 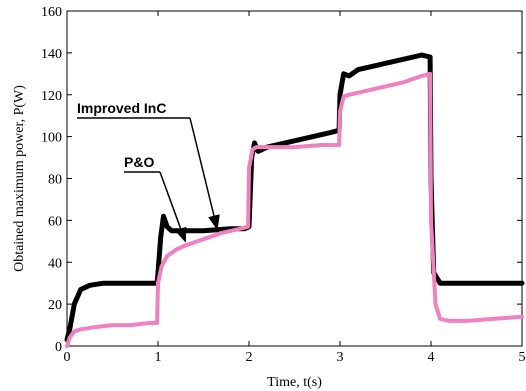 What do you see at coordinates (51, 96) in the screenshot?
I see `y-tick-label: 120` at bounding box center [51, 96].